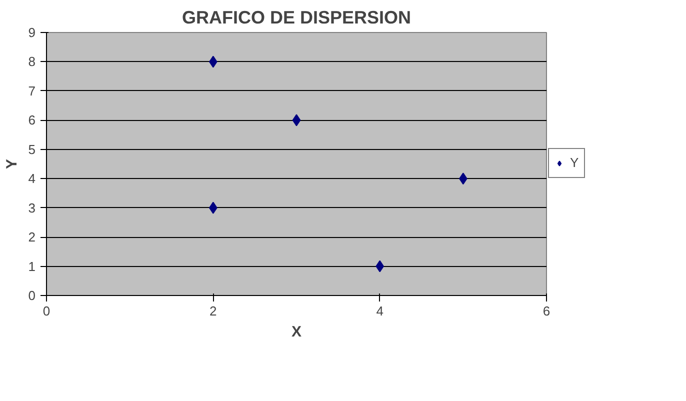 This screenshot has width=686, height=401. What do you see at coordinates (32, 237) in the screenshot?
I see `y-tick-label: 2` at bounding box center [32, 237].